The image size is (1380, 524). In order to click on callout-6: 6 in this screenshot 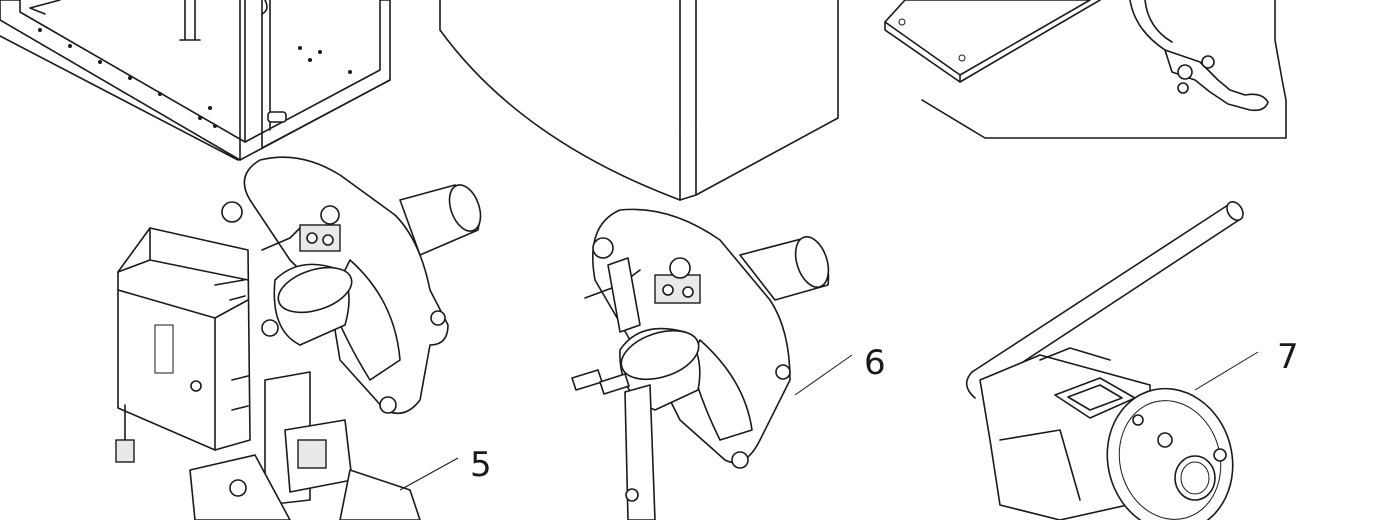, I will do `click(840, 369)`.